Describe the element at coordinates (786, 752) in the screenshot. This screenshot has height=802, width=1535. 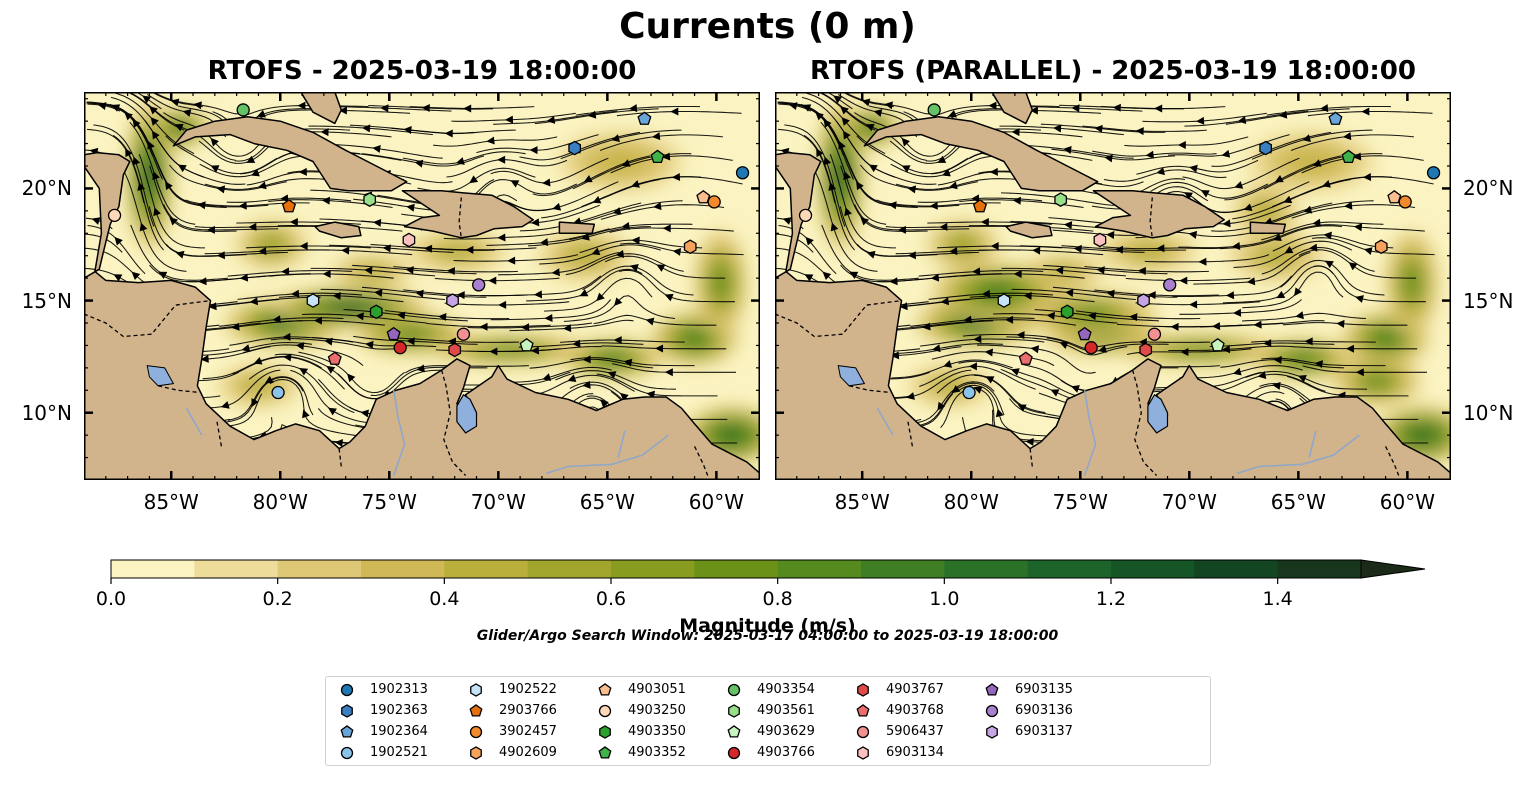
I see `legend-label: 4903766` at that location.